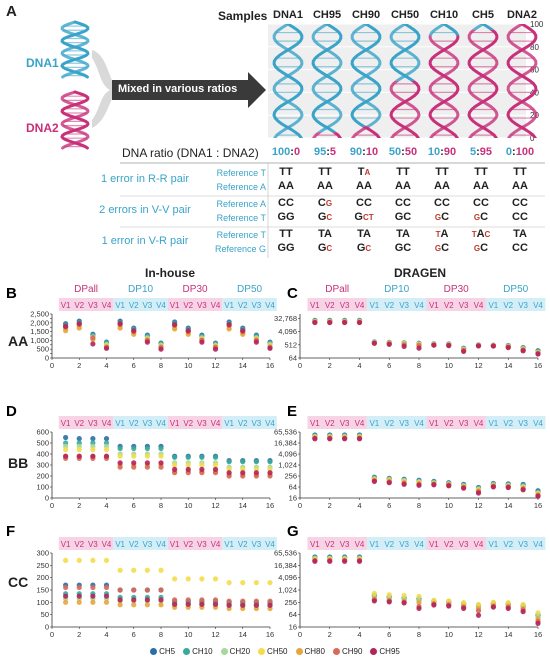 The width and height of the screenshot is (550, 671). What do you see at coordinates (325, 234) in the screenshot?
I see `genotype-cell: TA` at bounding box center [325, 234].